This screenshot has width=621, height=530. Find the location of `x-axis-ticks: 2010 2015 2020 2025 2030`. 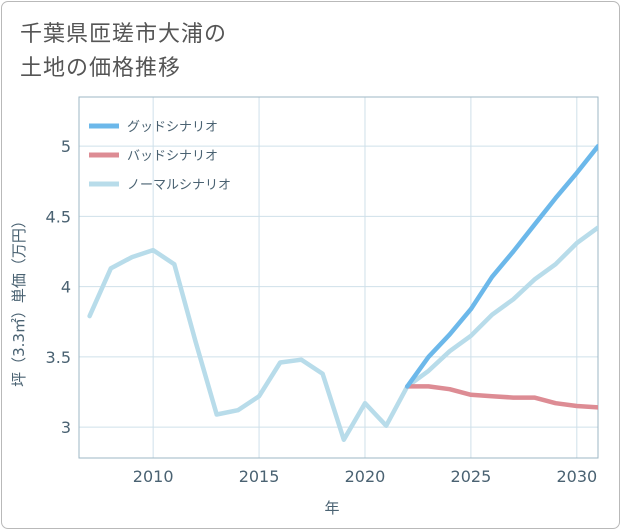

x-axis-ticks: 2010 2015 2020 2025 2030 is located at coordinates (365, 476).